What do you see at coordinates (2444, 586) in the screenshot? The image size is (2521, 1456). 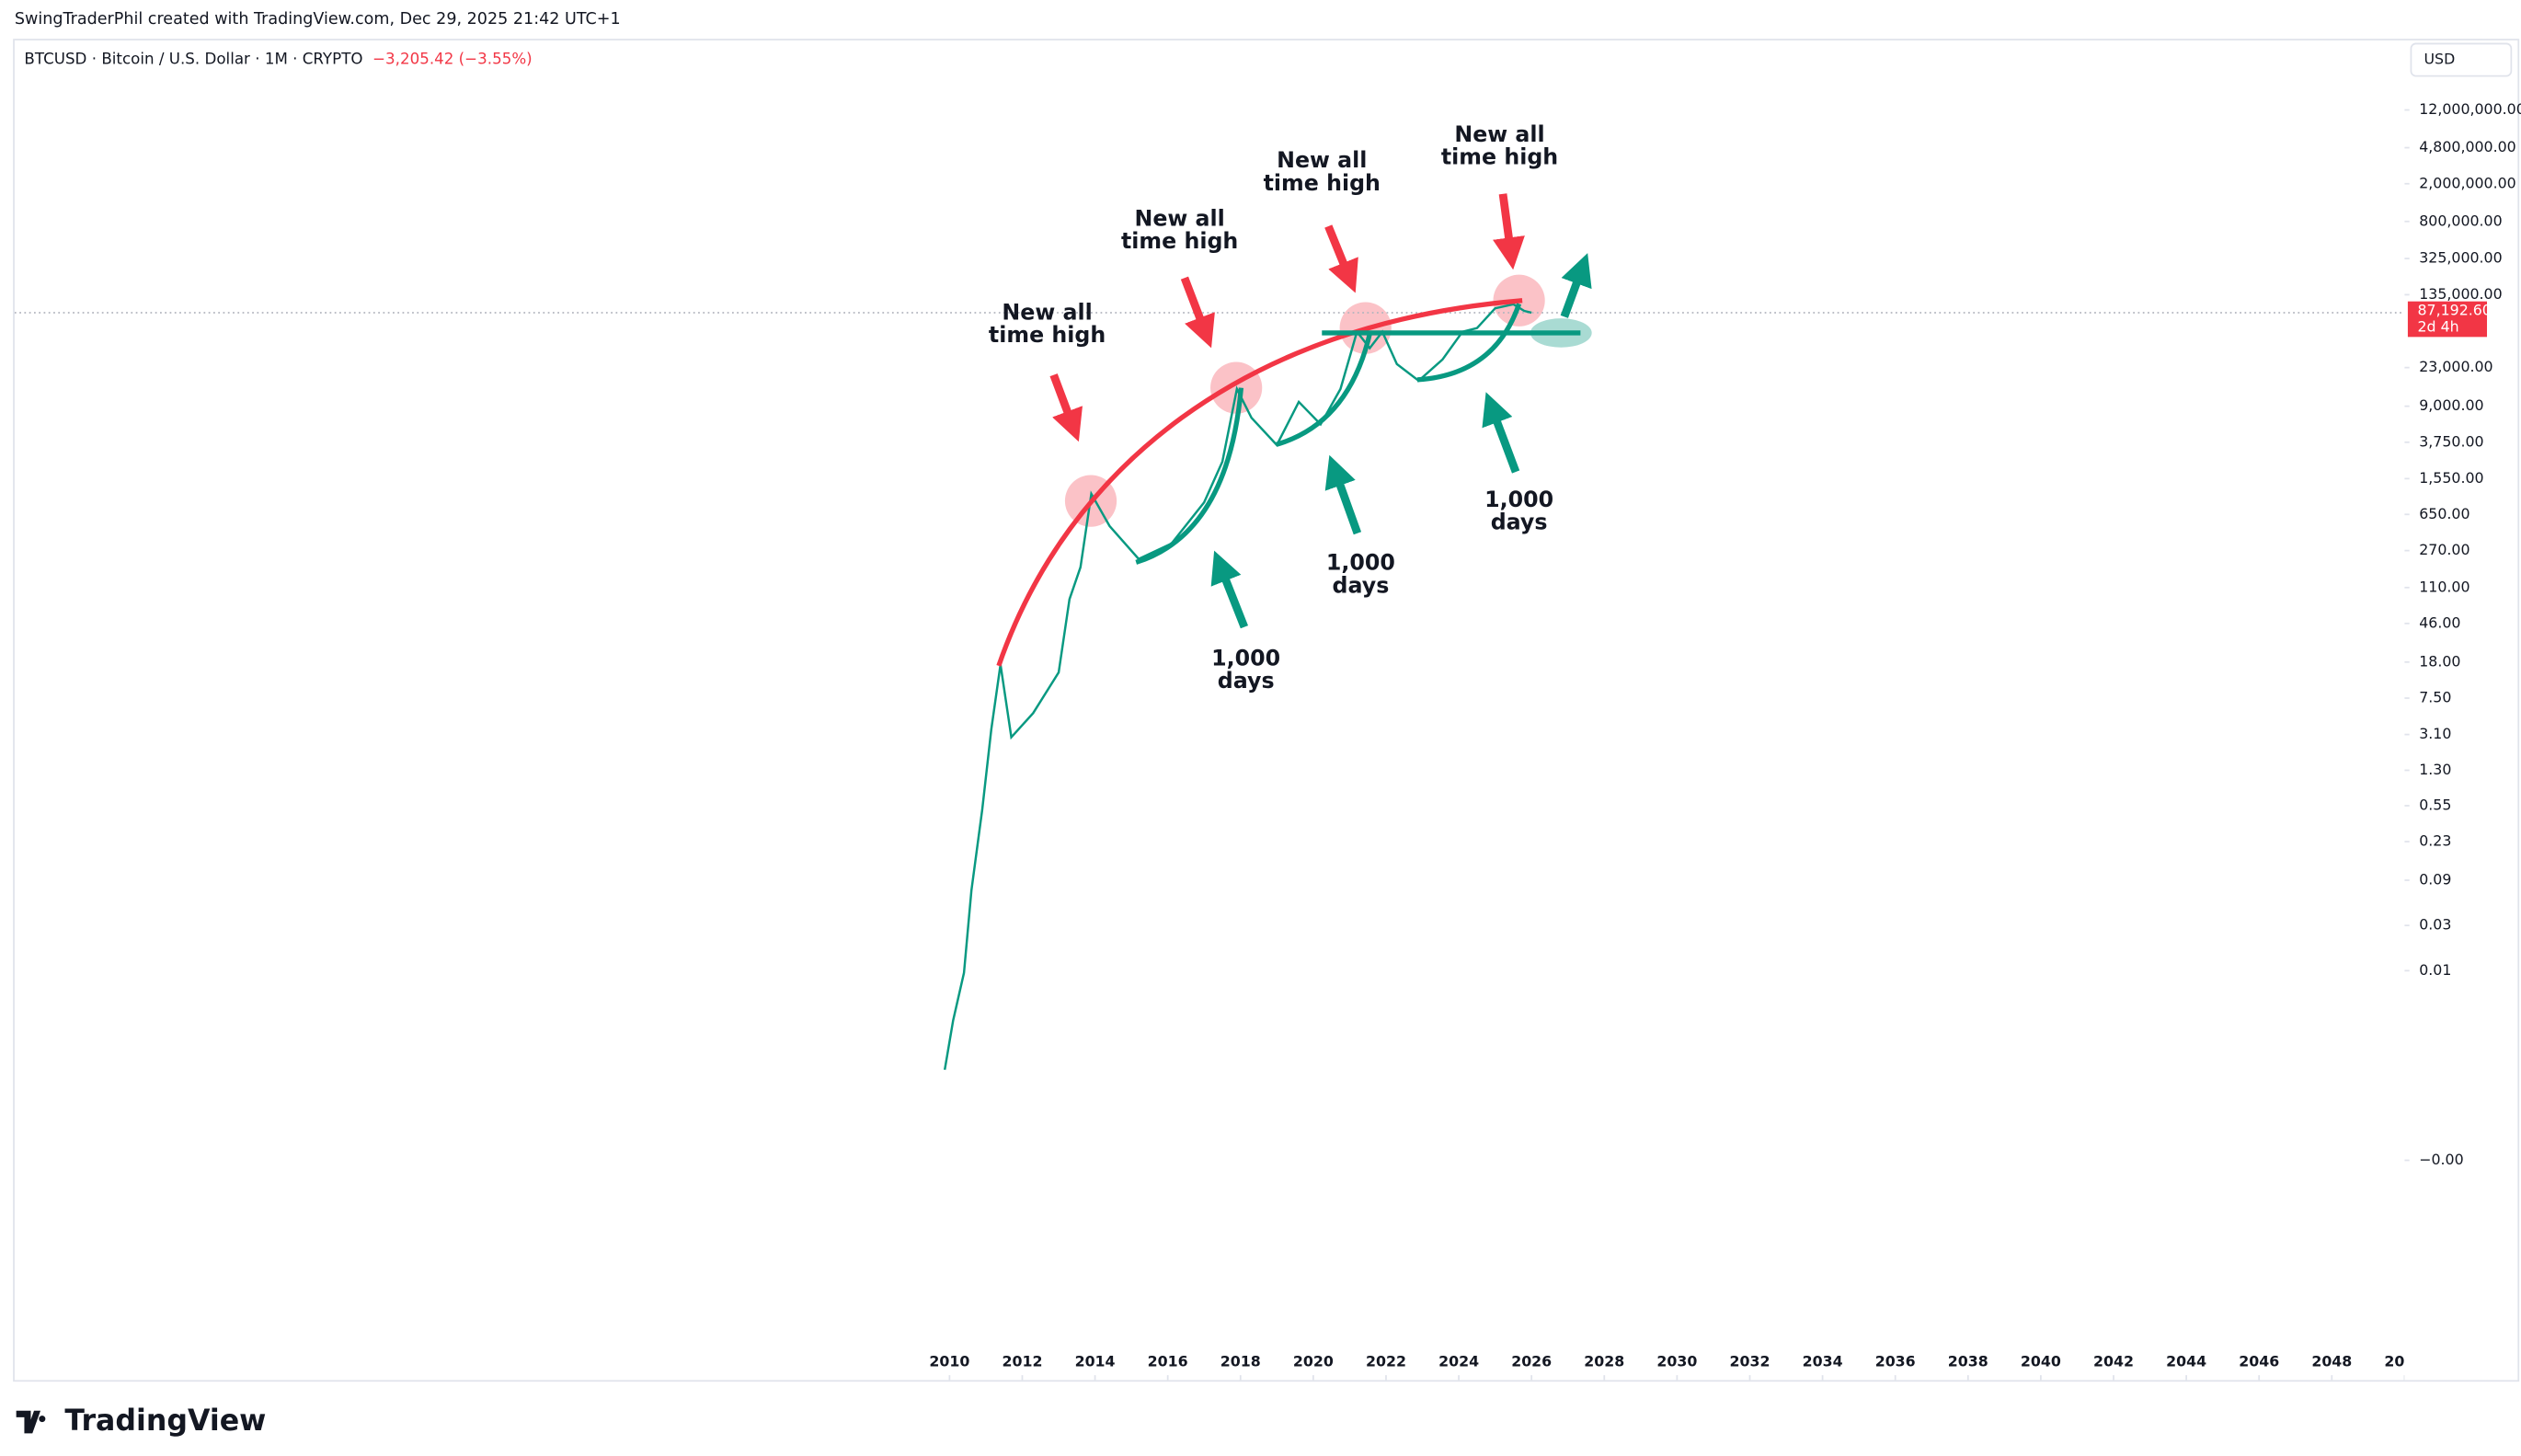 I see `y-tick-label: 110.00` at bounding box center [2444, 586].